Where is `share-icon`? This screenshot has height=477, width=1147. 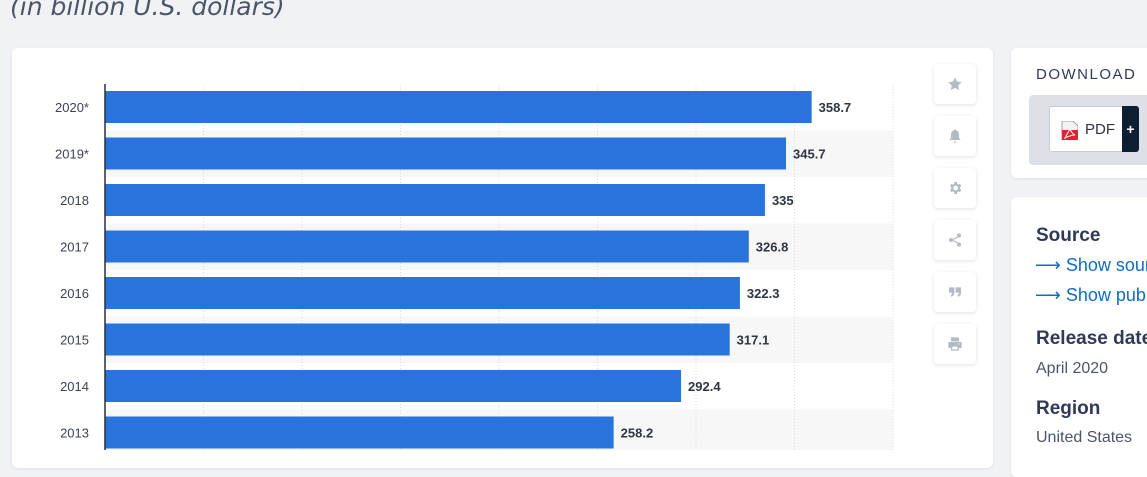 share-icon is located at coordinates (955, 240).